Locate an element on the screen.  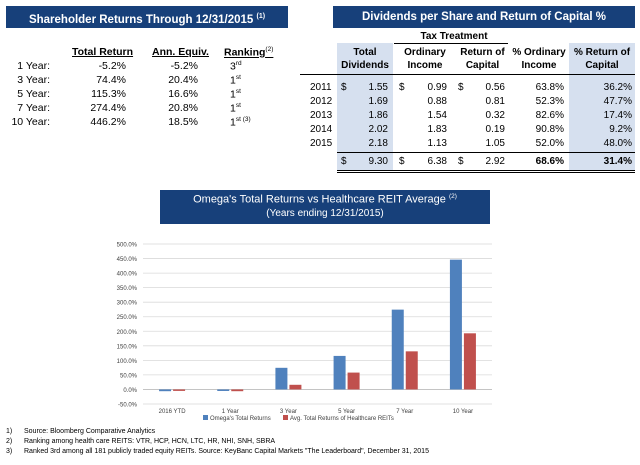
pct-ordinary-value: 63.8% is located at coordinates (549, 87).